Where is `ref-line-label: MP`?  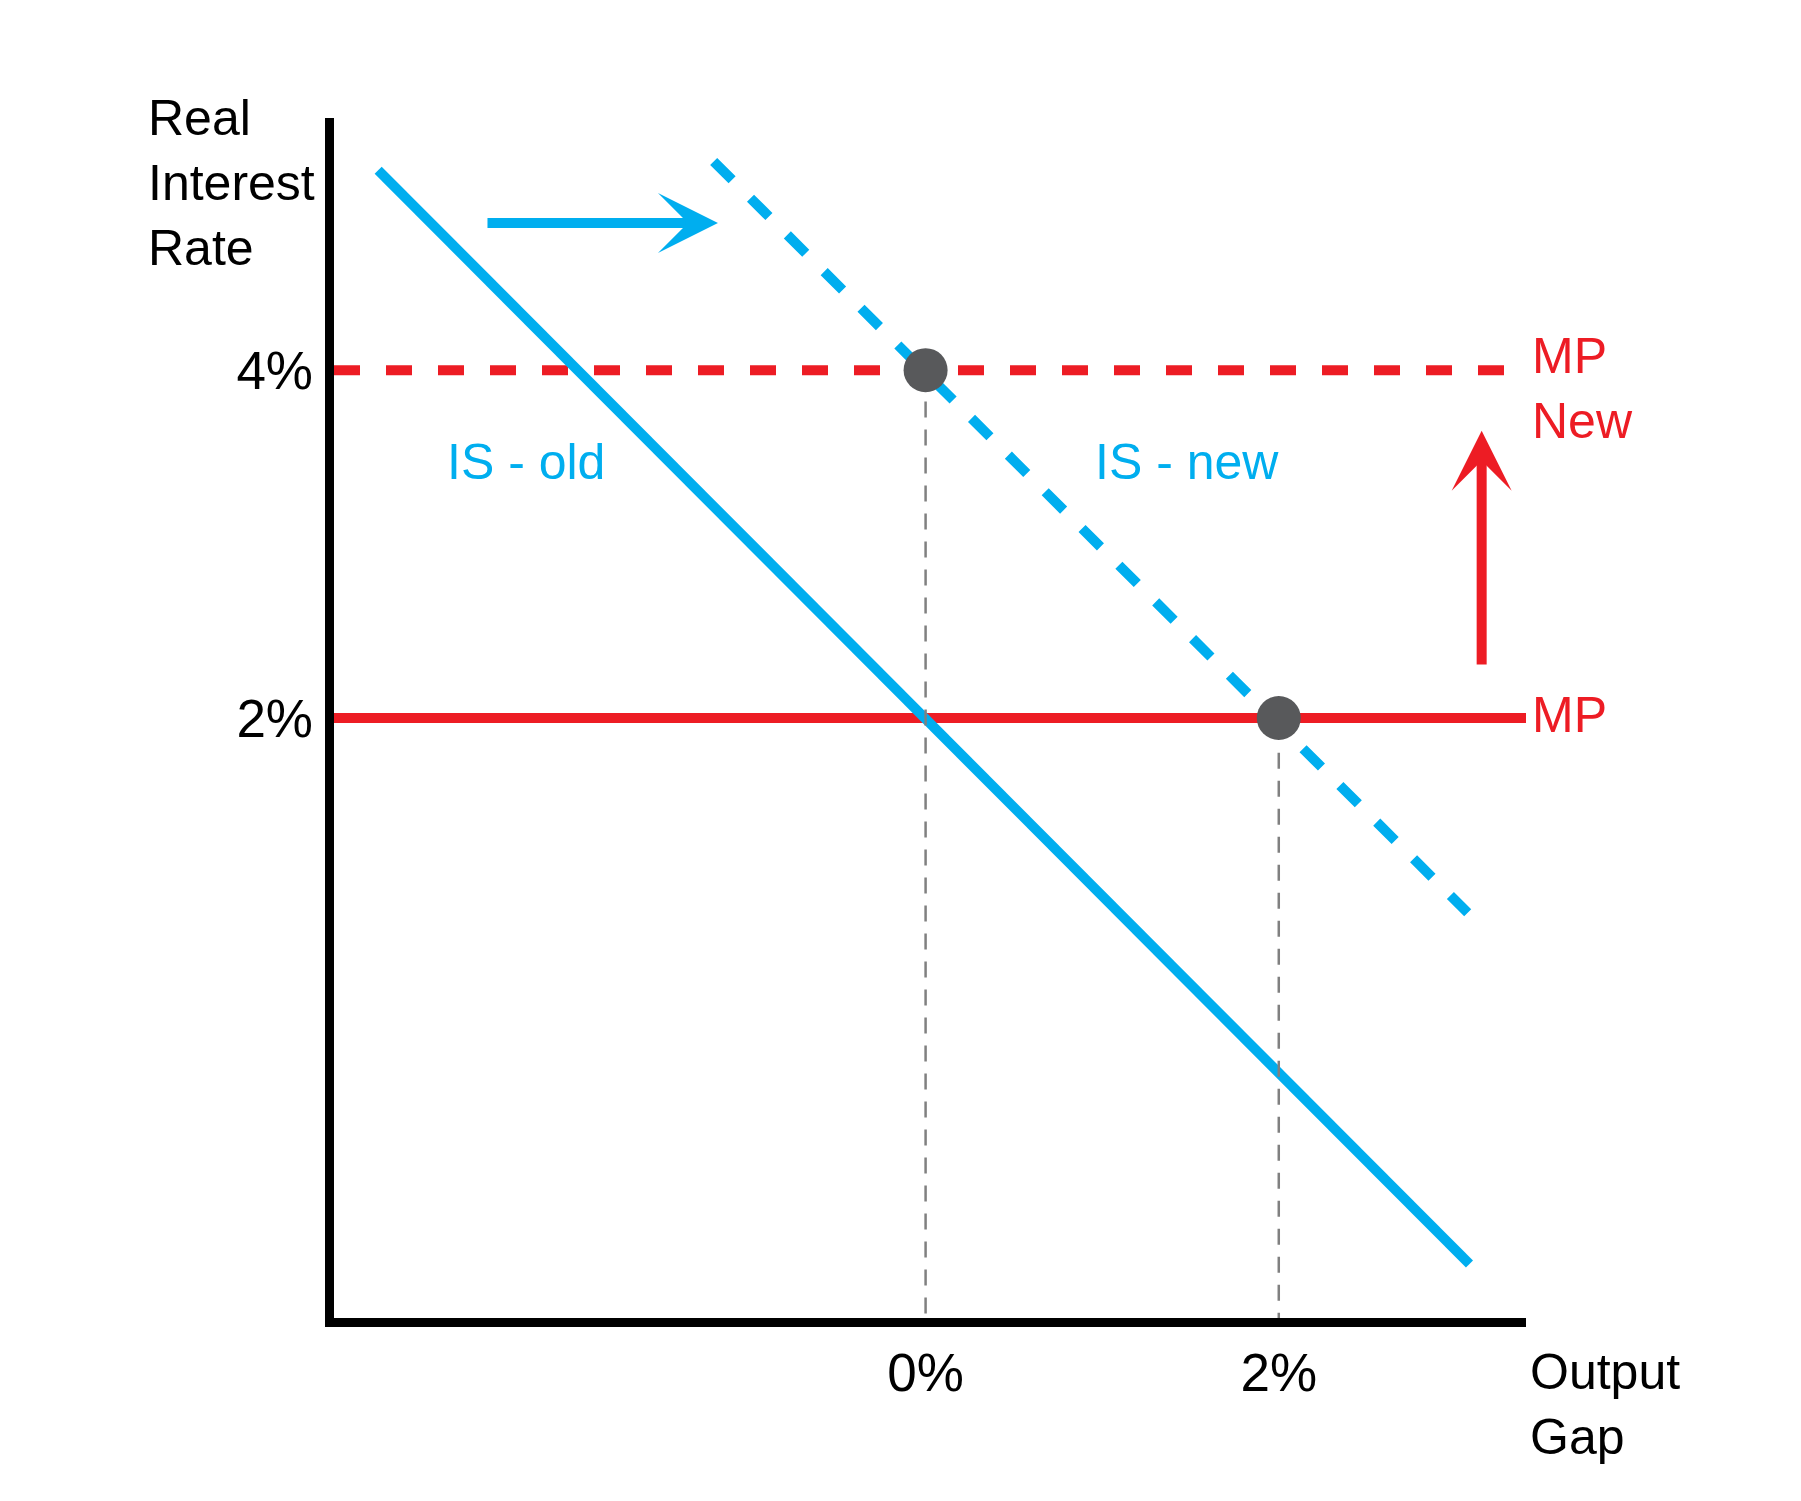
ref-line-label: MP is located at coordinates (1569, 715).